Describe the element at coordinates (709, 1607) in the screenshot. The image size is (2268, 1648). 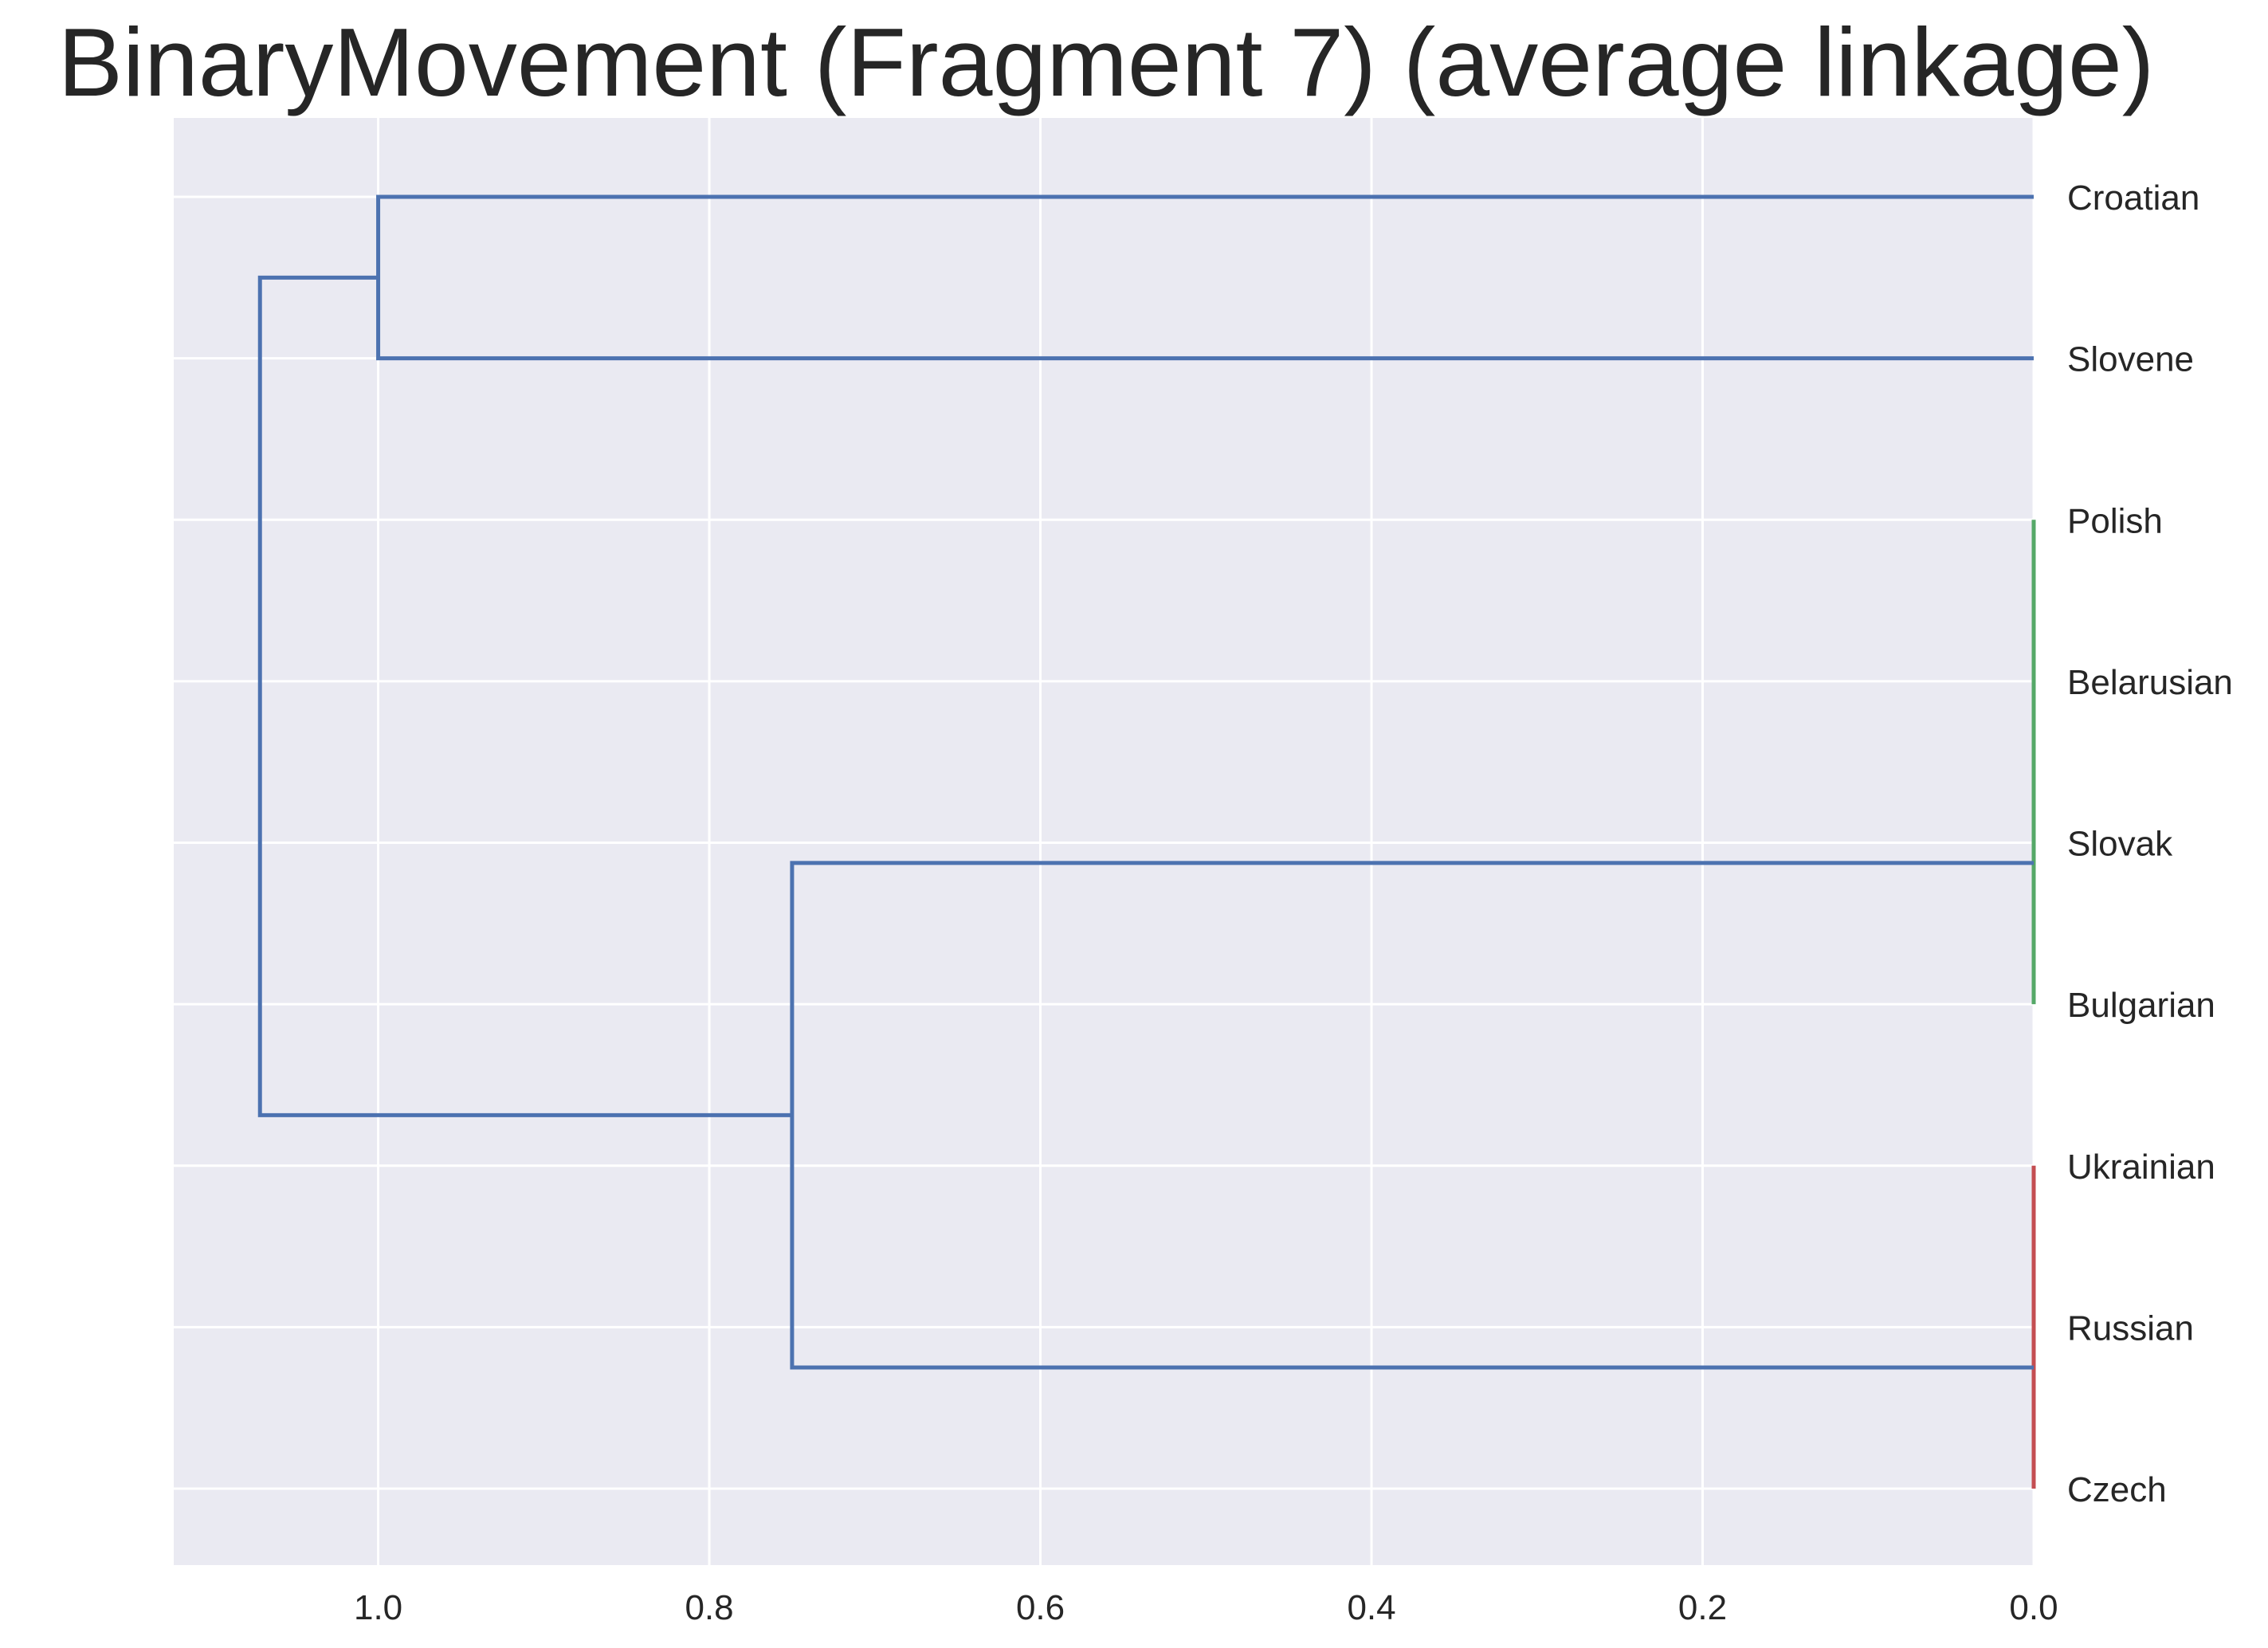
I see `x-tick-label-1: 0.8` at that location.